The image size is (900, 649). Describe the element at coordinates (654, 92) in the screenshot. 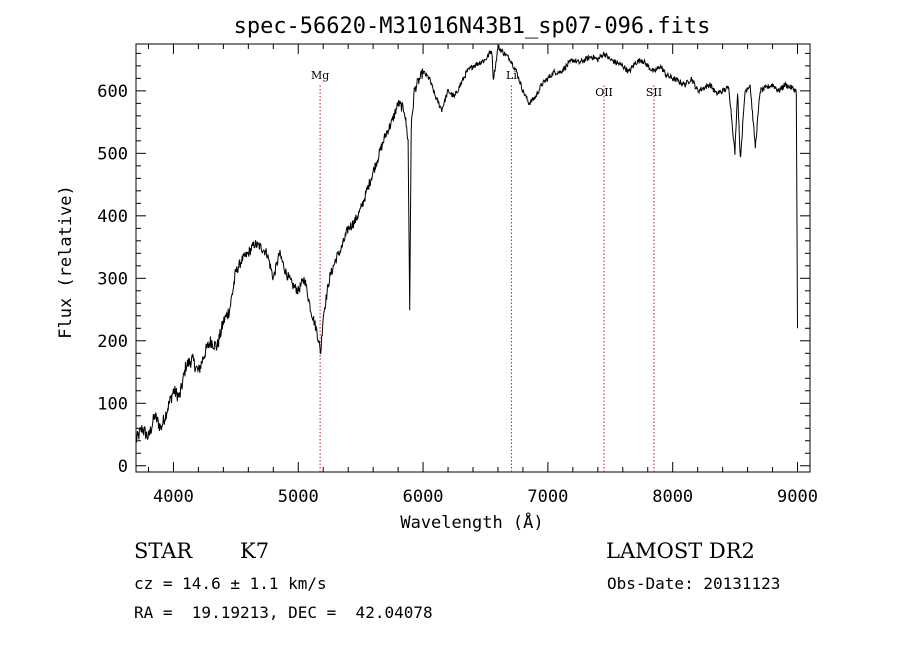

I see `spectral-line-label: SII` at that location.